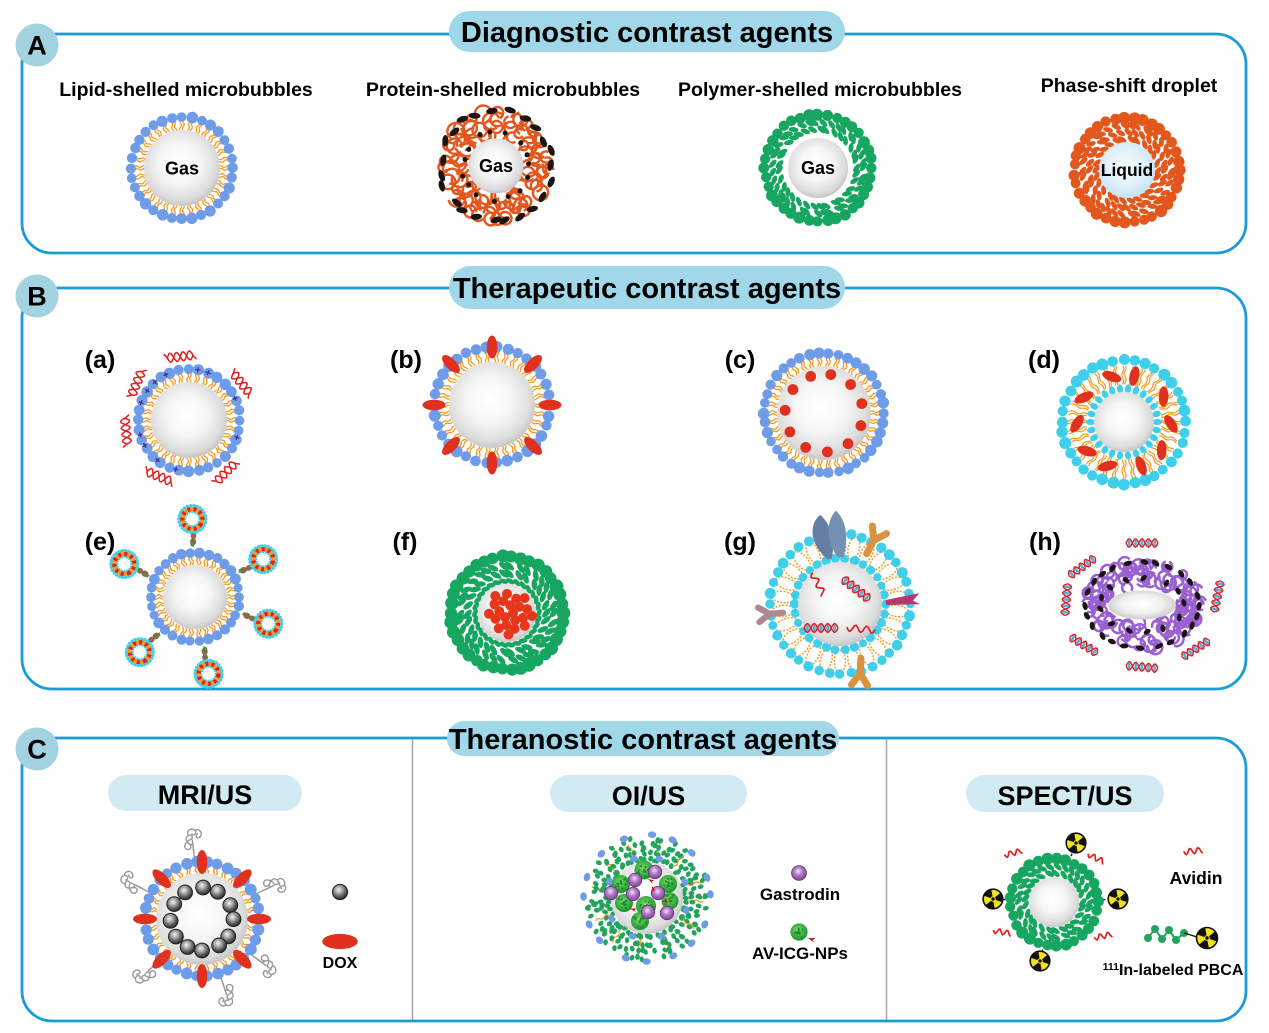 This screenshot has height=1033, width=1269. Describe the element at coordinates (406, 360) in the screenshot. I see `svg-text: (b)` at that location.